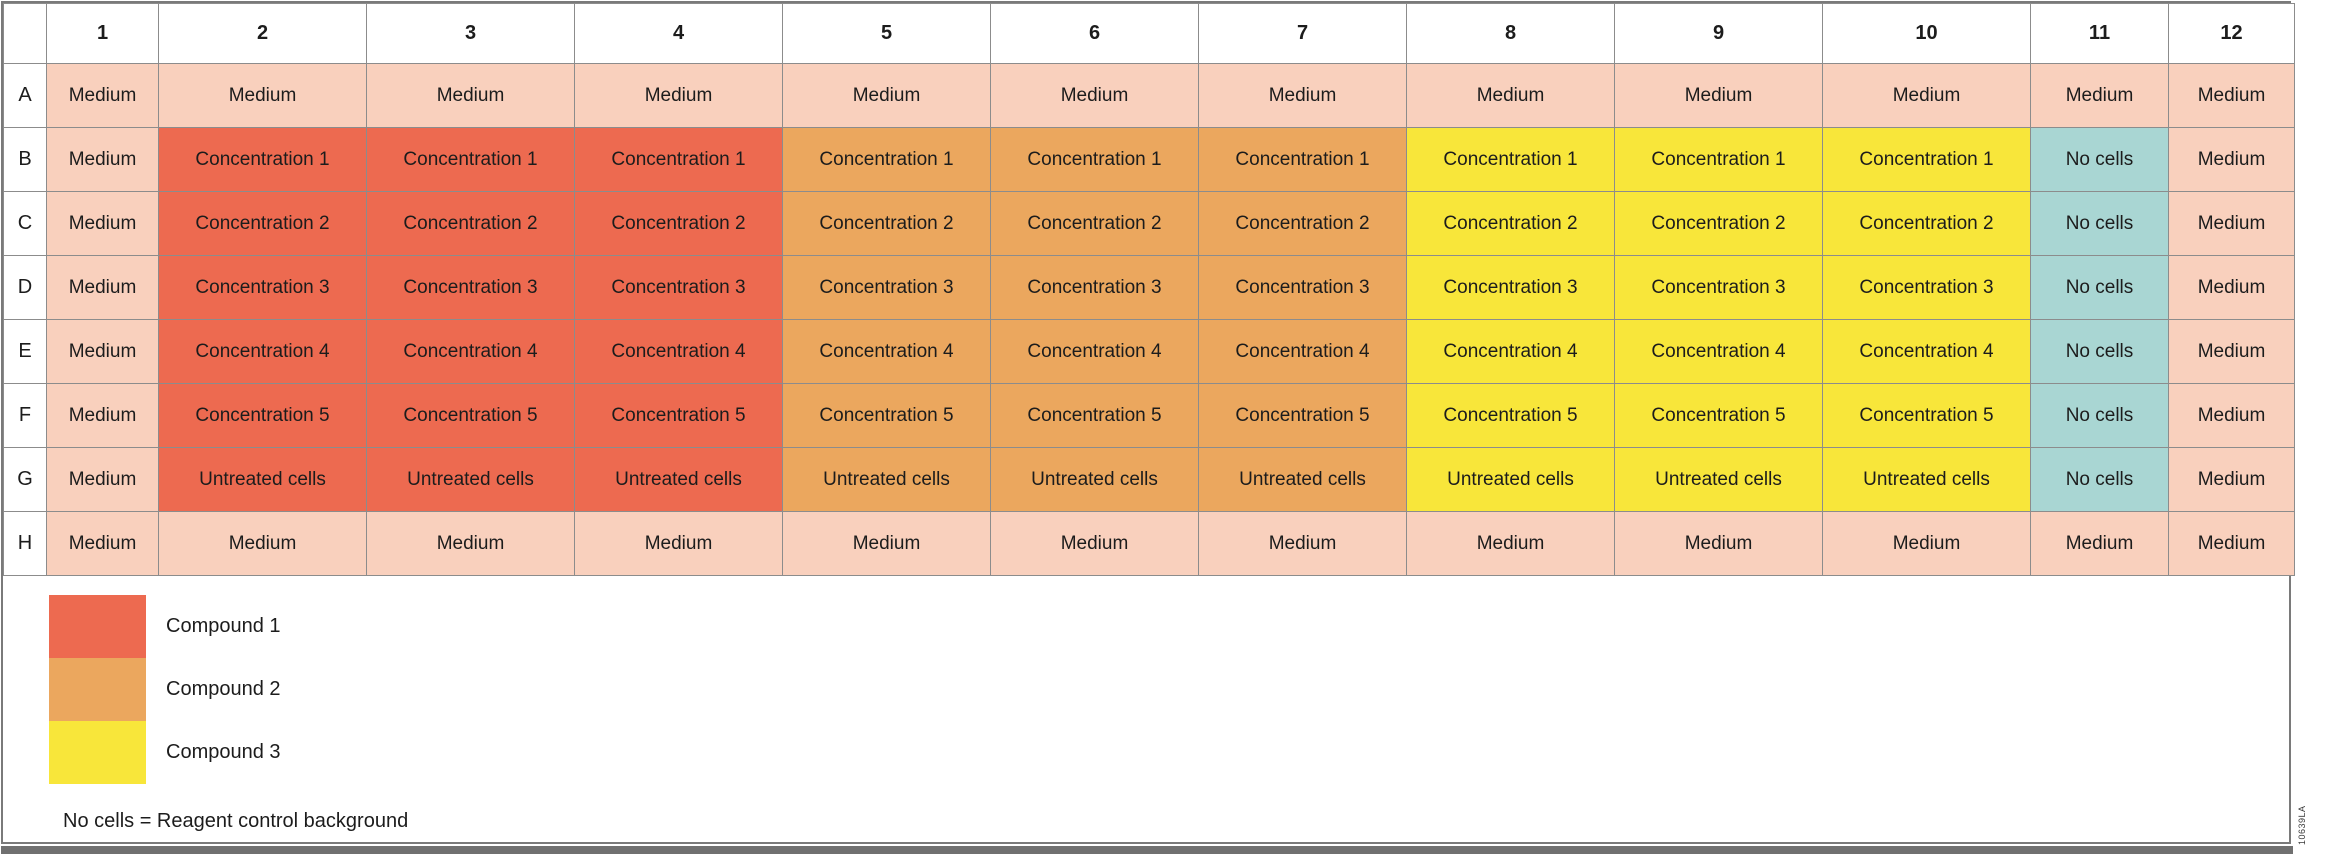  Describe the element at coordinates (25, 479) in the screenshot. I see `row-header-G: G` at that location.